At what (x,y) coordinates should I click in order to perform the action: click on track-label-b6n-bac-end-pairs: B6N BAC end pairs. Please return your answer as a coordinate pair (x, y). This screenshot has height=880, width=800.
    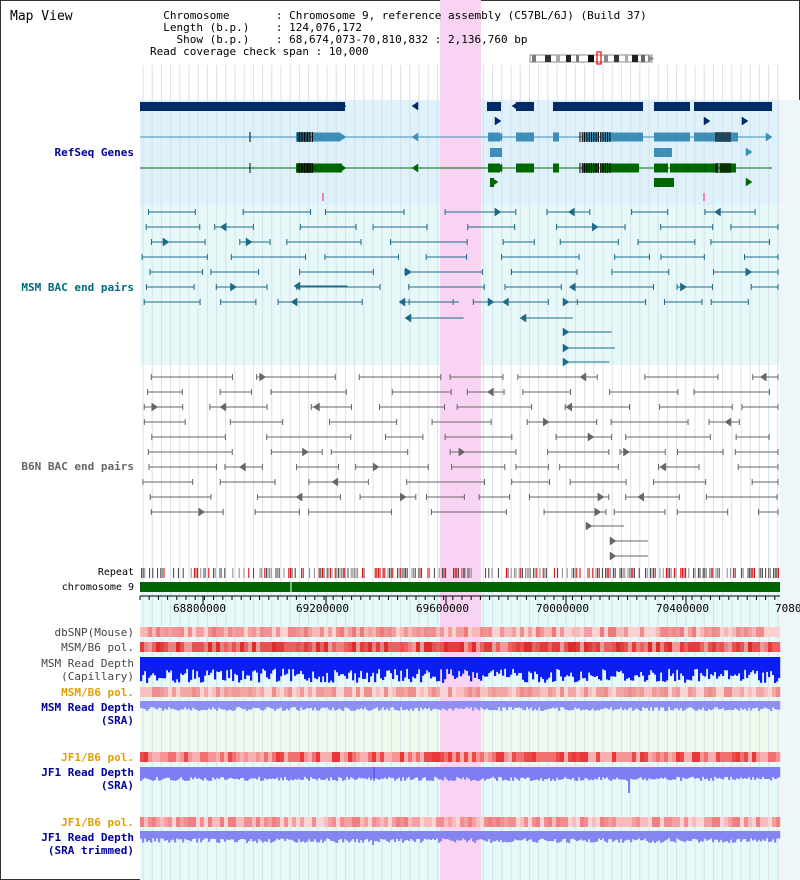
    Looking at the image, I should click on (77, 466).